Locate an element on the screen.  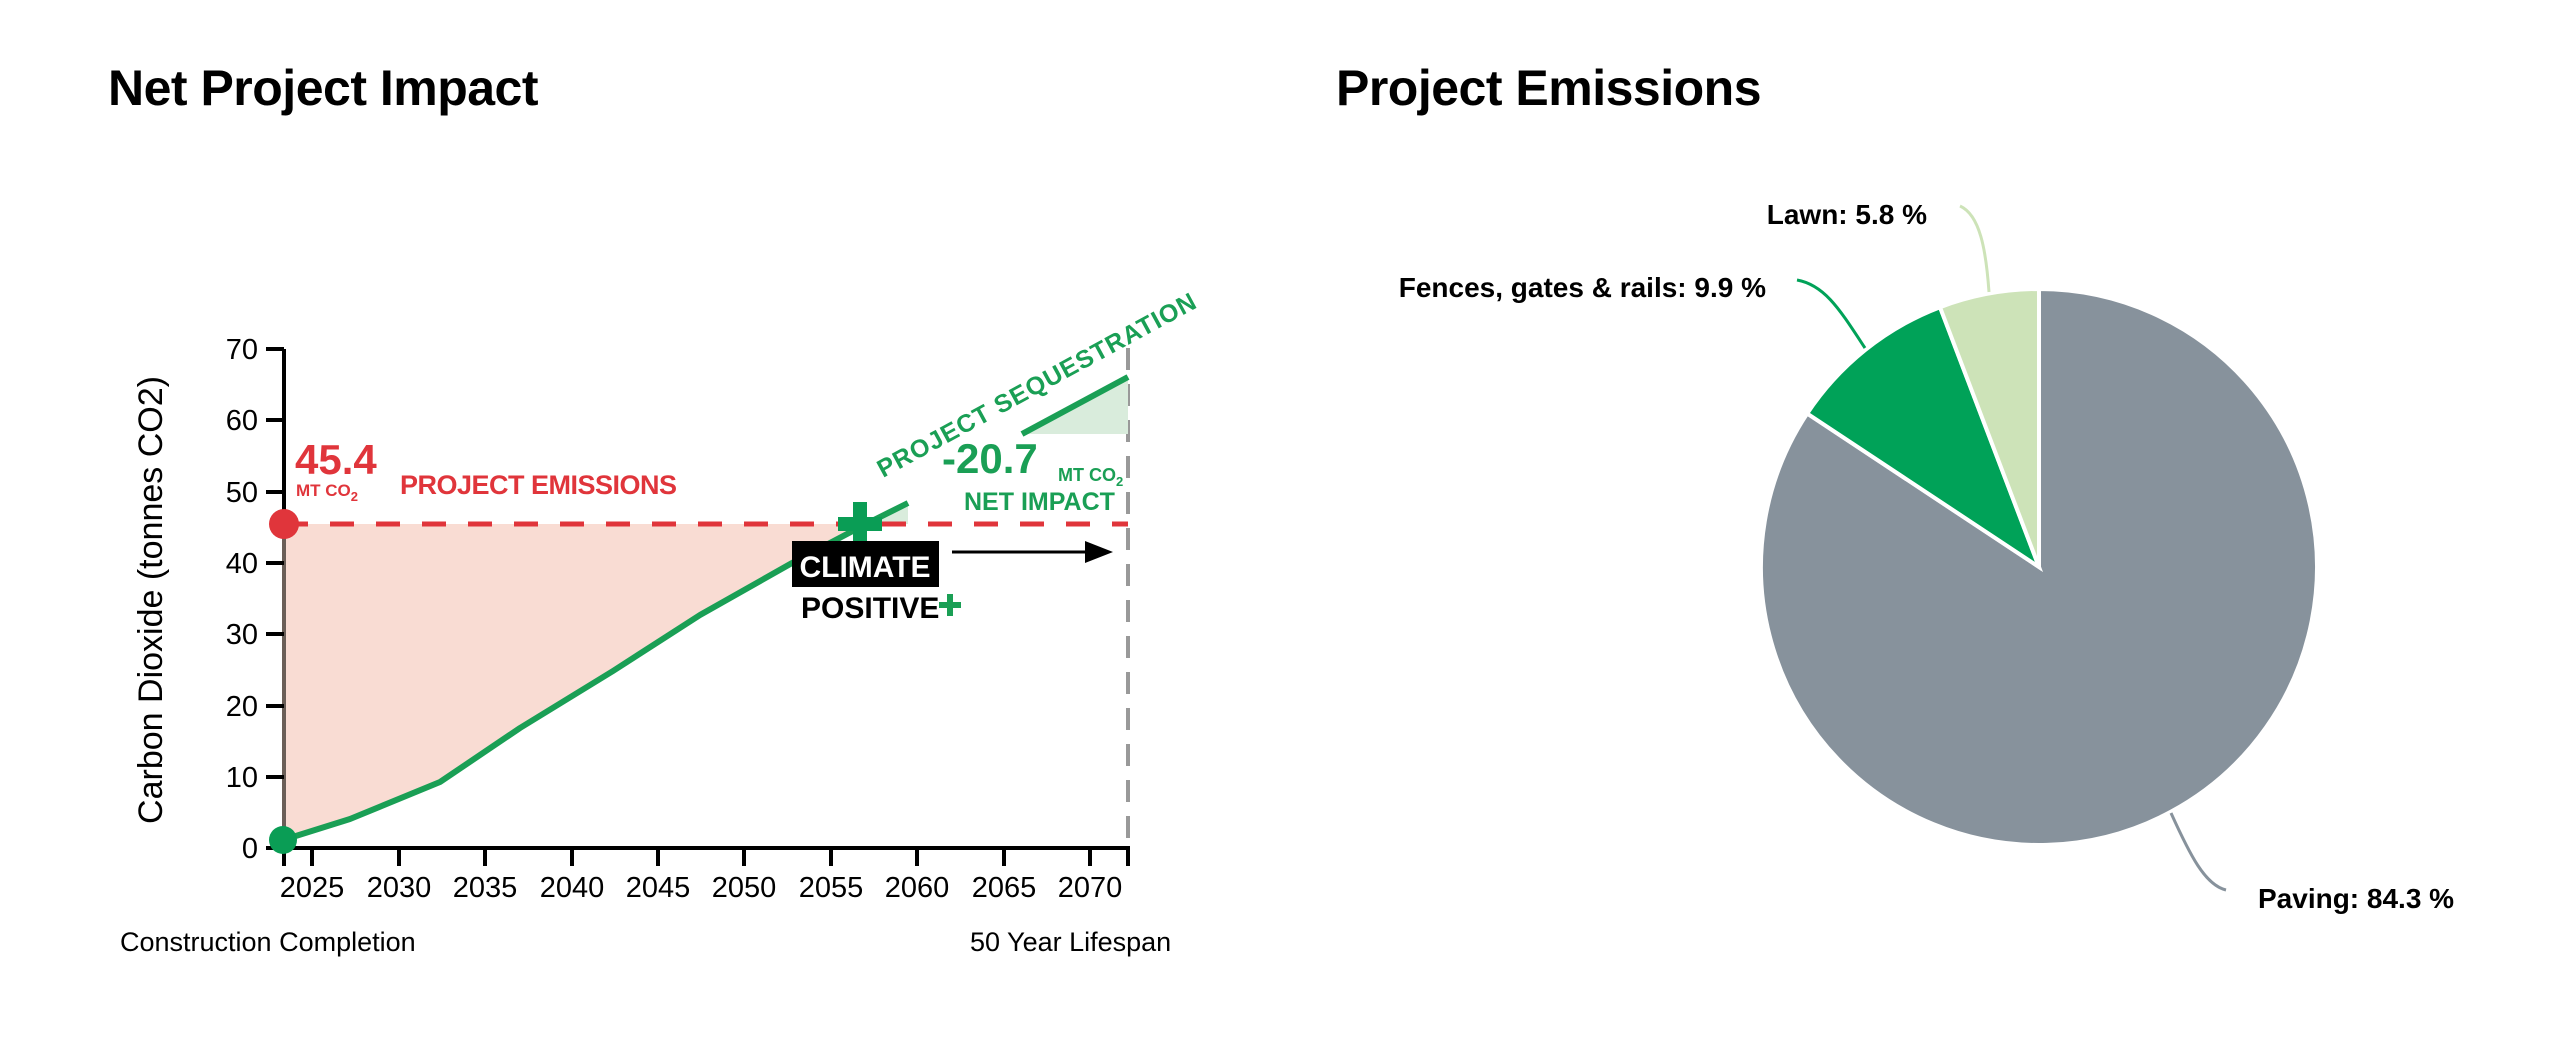
svg-text: 2065 is located at coordinates (1004, 888).